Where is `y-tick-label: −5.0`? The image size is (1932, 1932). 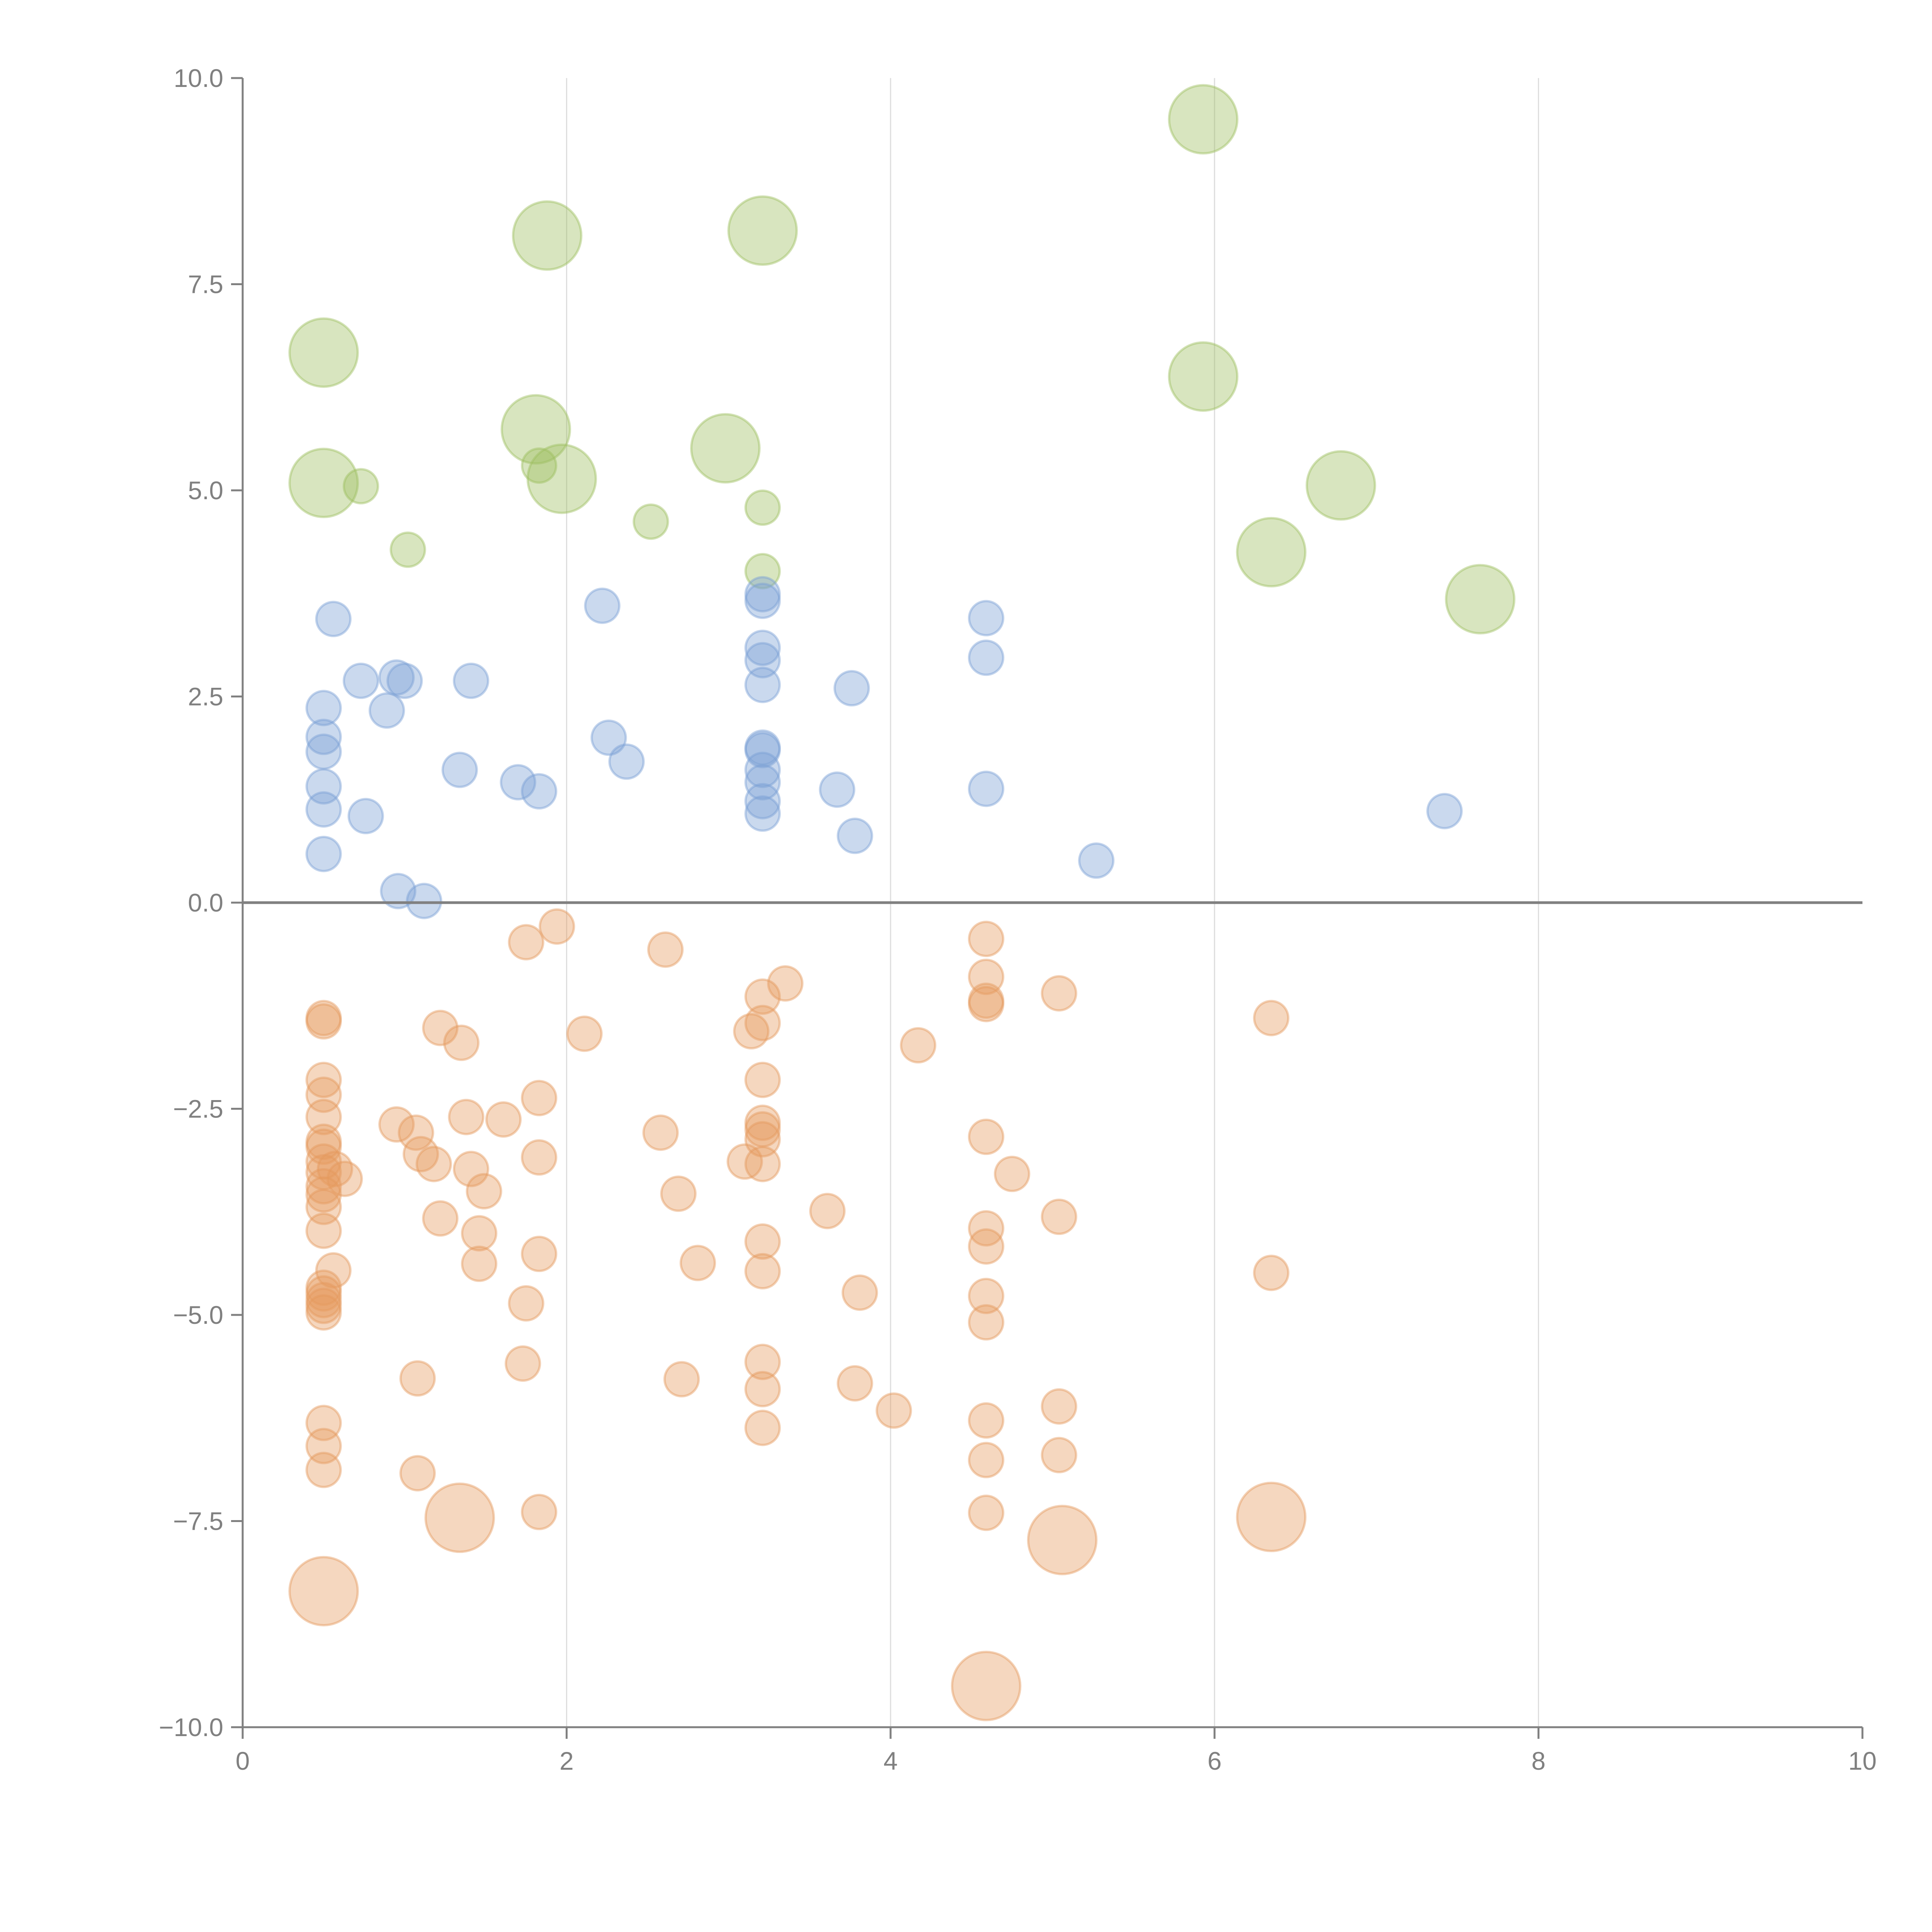
y-tick-label: −5.0 is located at coordinates (198, 1315).